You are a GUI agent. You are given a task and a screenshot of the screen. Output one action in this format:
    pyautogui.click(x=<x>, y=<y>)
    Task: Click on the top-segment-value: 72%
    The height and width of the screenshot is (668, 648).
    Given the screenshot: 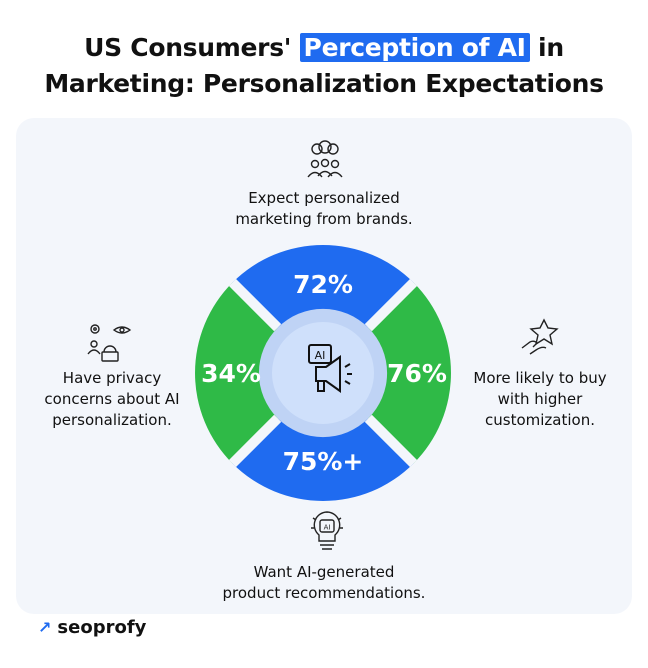 What is the action you would take?
    pyautogui.click(x=323, y=284)
    